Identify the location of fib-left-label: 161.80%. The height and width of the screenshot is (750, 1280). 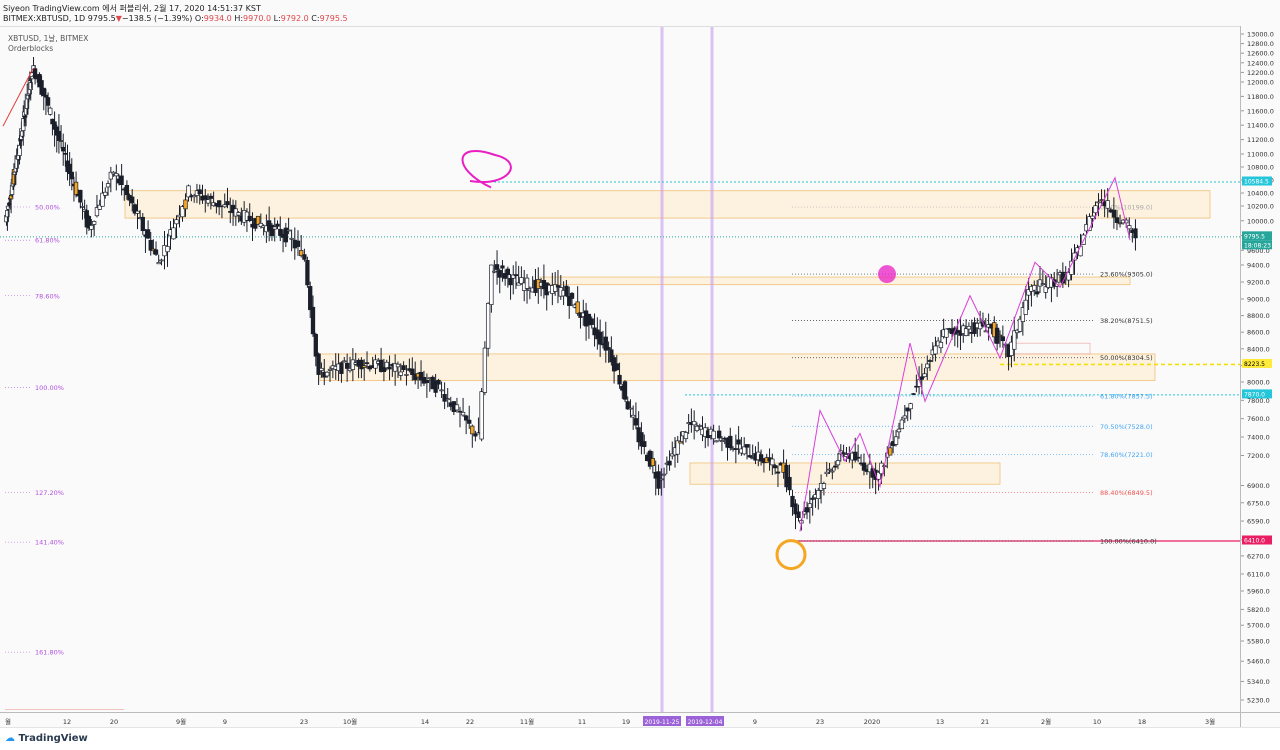
(49, 653).